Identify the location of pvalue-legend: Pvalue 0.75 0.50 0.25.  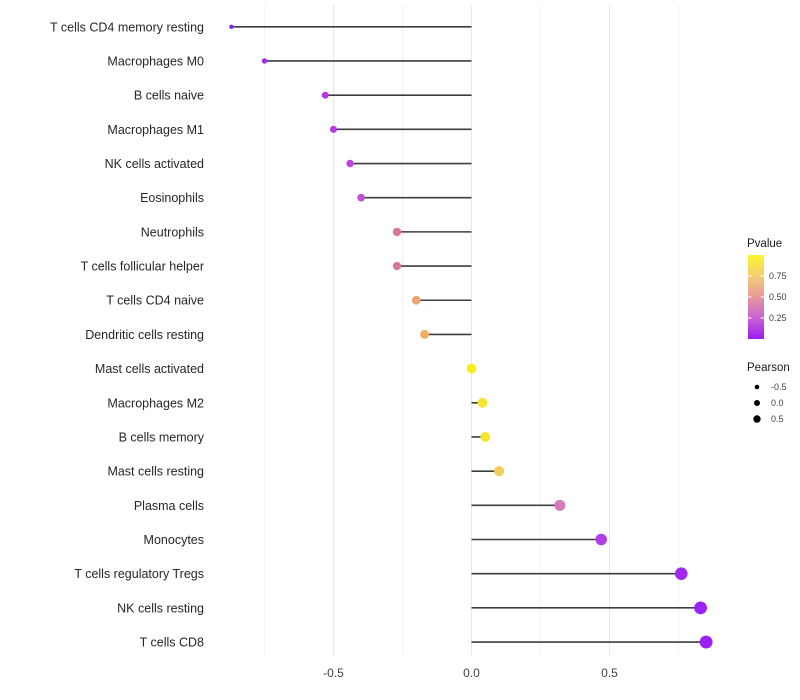
(767, 288).